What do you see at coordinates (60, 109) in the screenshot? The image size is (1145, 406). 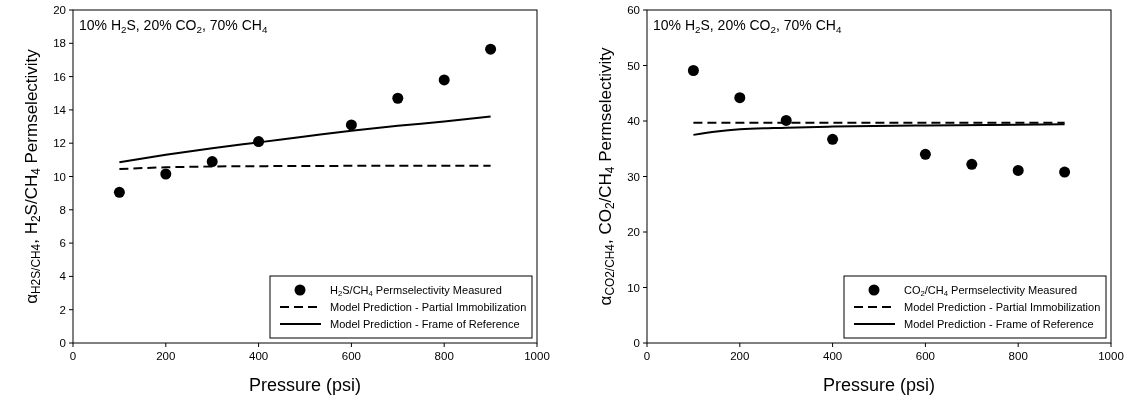 I see `y-tick-label: 14` at bounding box center [60, 109].